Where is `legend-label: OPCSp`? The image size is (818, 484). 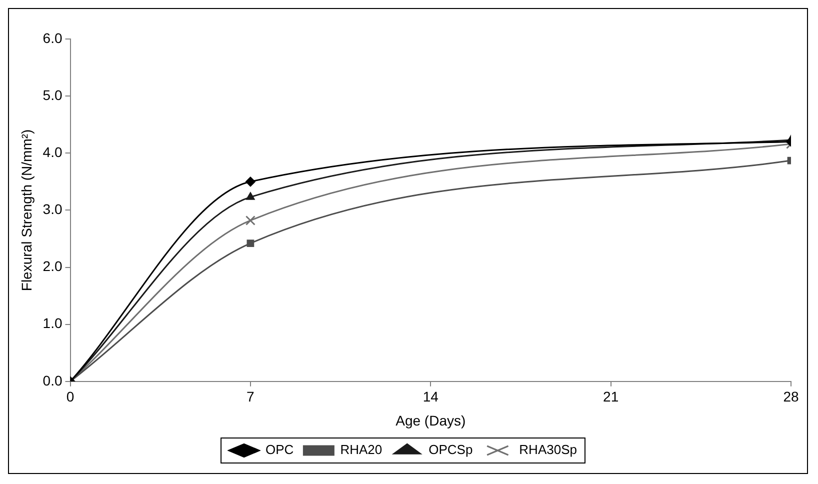 legend-label: OPCSp is located at coordinates (450, 450).